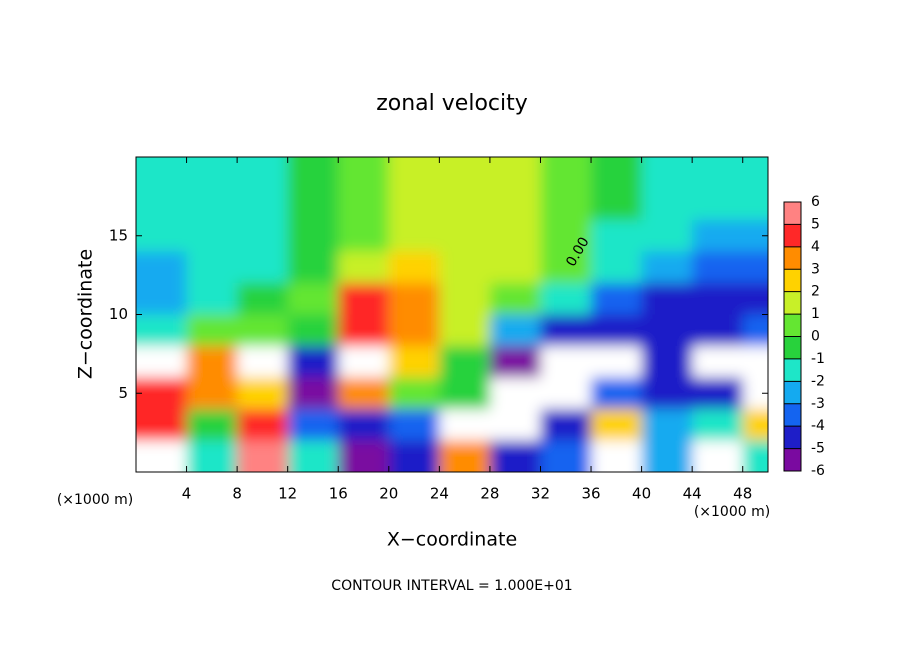  What do you see at coordinates (732, 512) in the screenshot?
I see `x-unit-right: (×1000 m)` at bounding box center [732, 512].